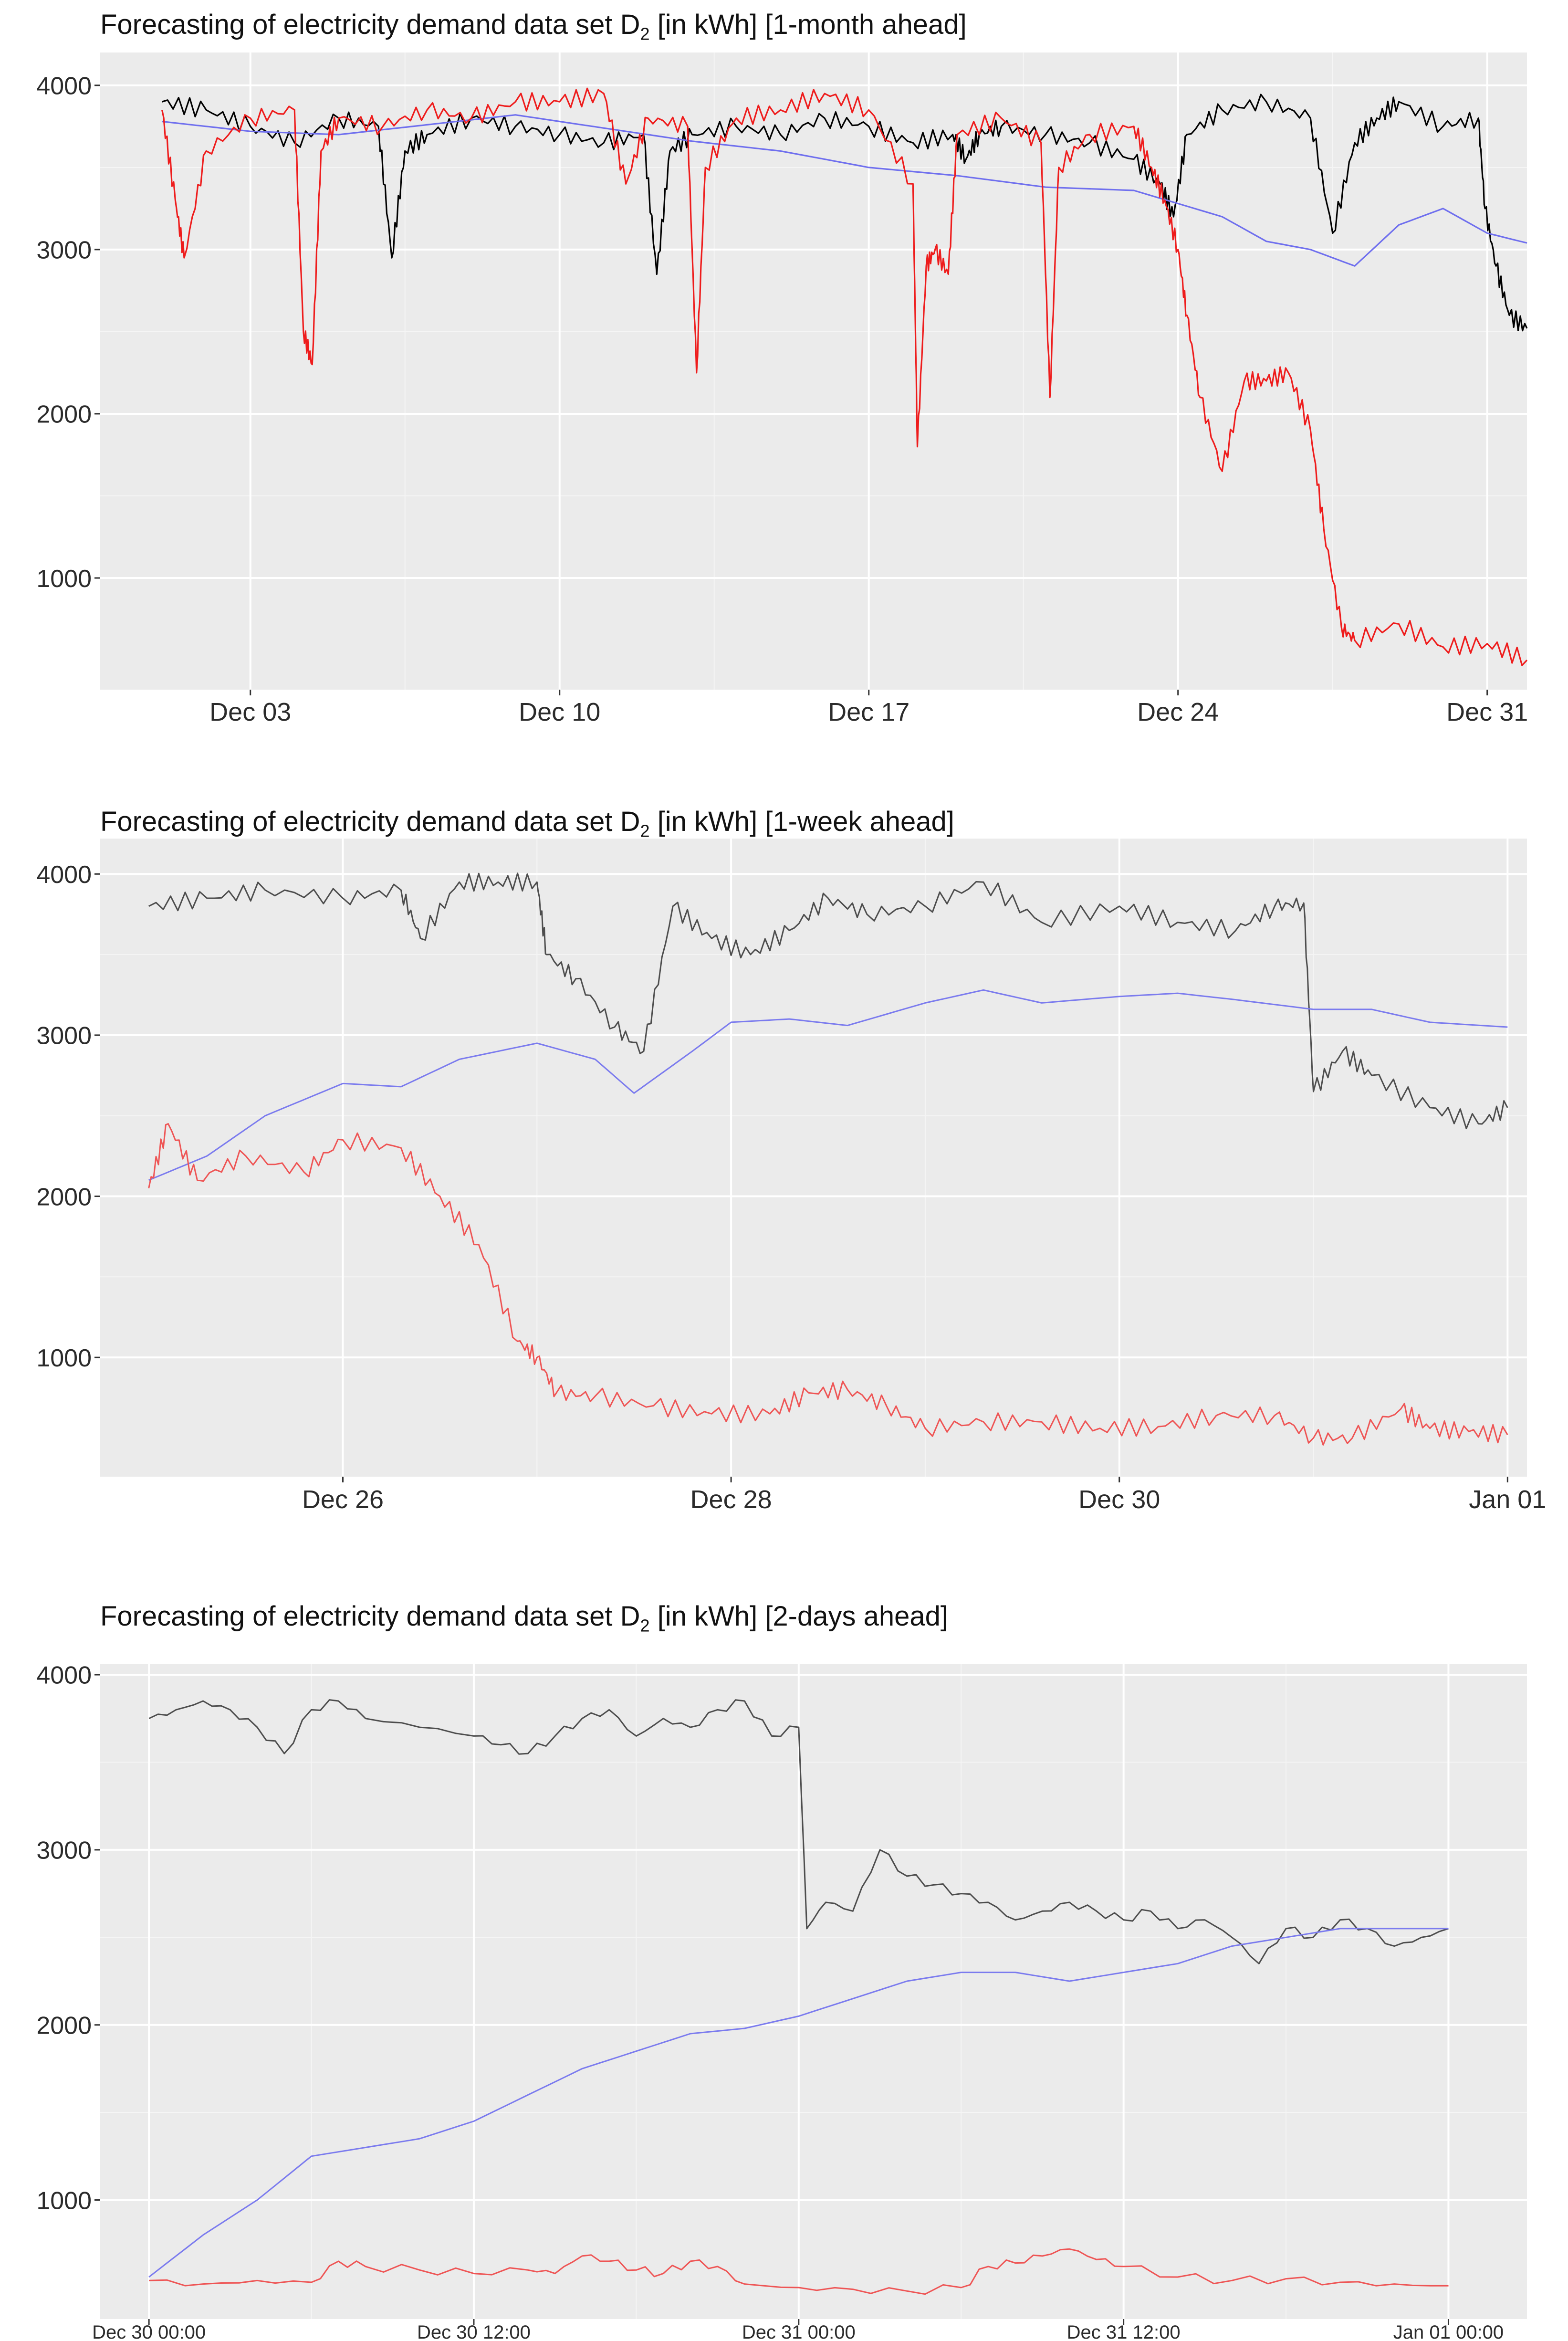 This screenshot has width=1568, height=2341. Describe the element at coordinates (250, 712) in the screenshot. I see `x-tick-label: Dec 03` at that location.